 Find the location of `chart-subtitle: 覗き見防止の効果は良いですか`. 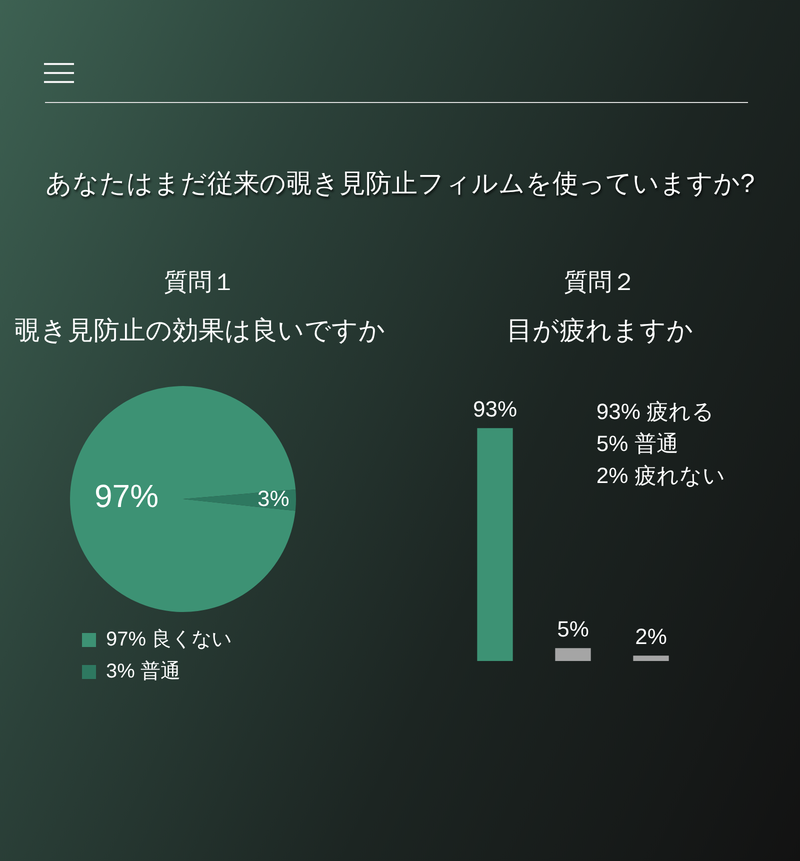

chart-subtitle: 覗き見防止の効果は良いですか is located at coordinates (200, 330).